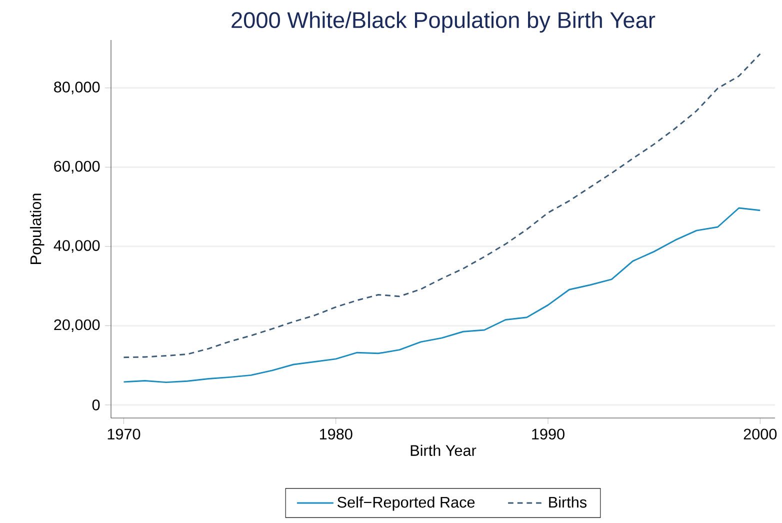 The height and width of the screenshot is (523, 782). What do you see at coordinates (77, 167) in the screenshot?
I see `y-tick-label: 60,000` at bounding box center [77, 167].